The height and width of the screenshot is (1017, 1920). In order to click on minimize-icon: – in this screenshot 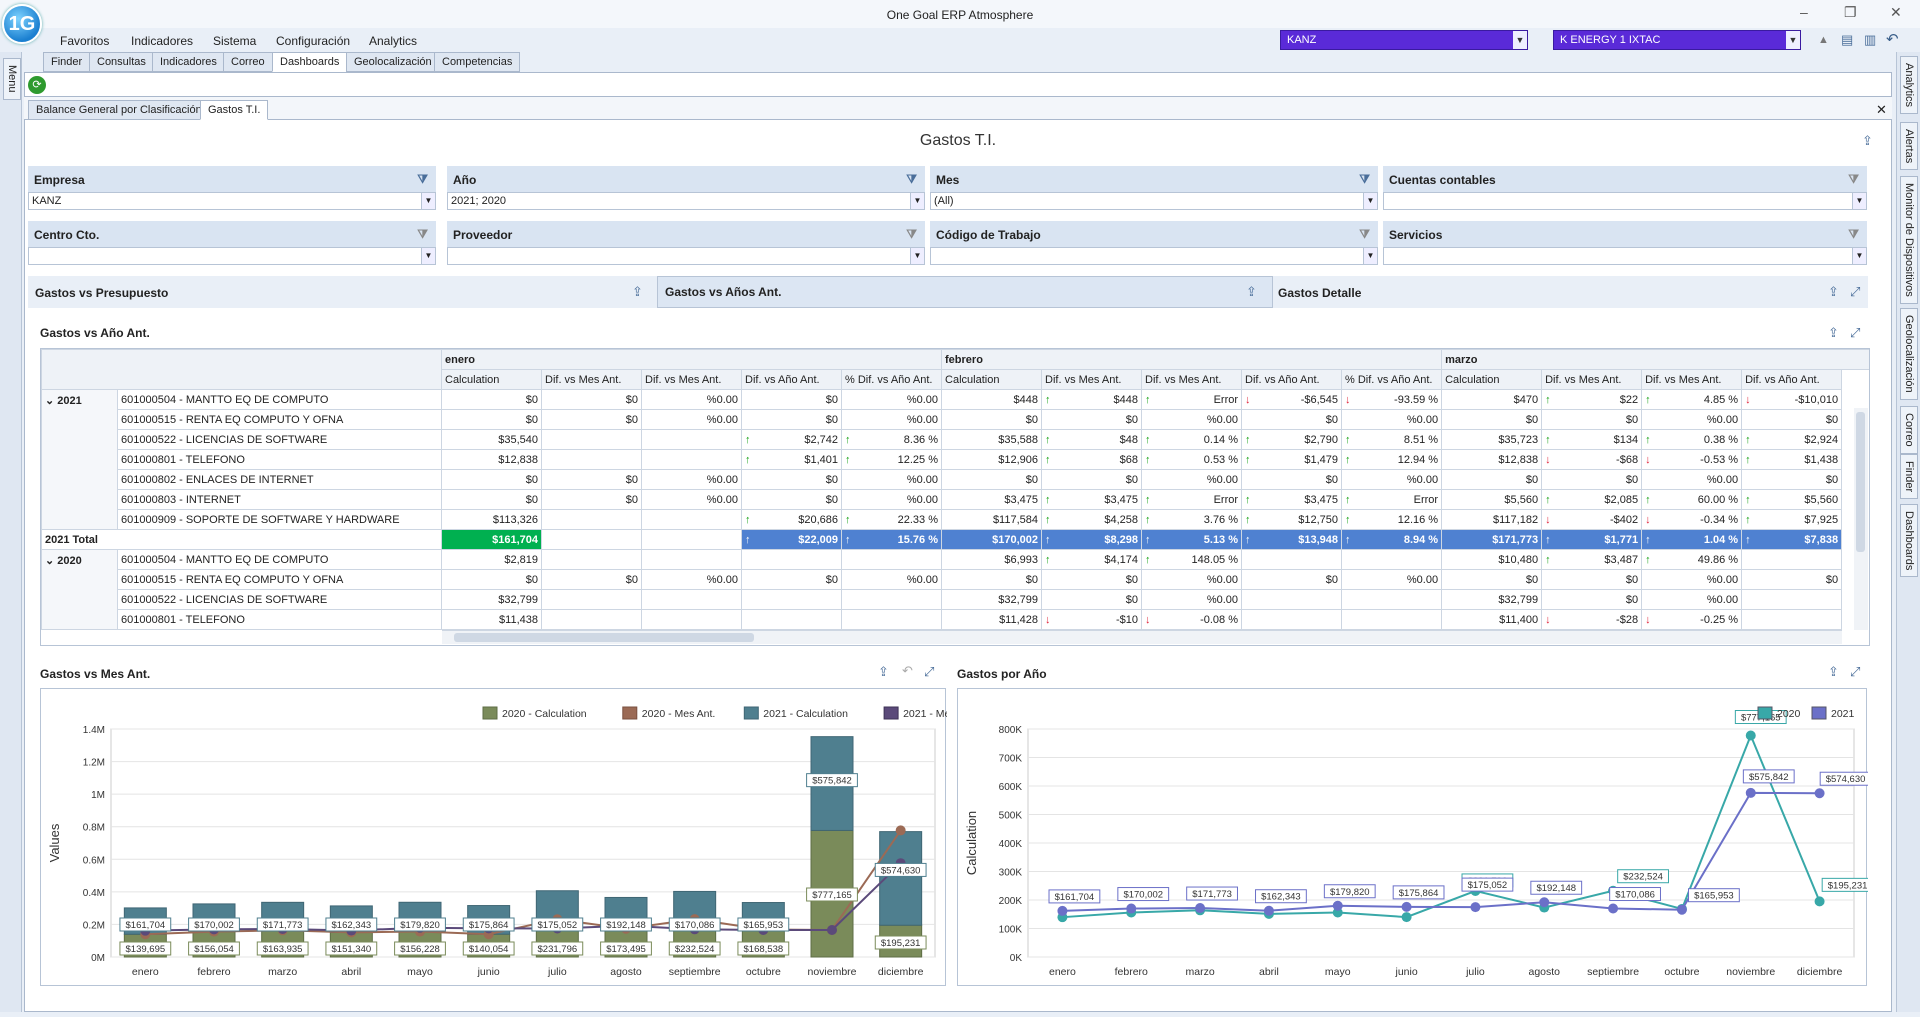, I will do `click(1804, 12)`.